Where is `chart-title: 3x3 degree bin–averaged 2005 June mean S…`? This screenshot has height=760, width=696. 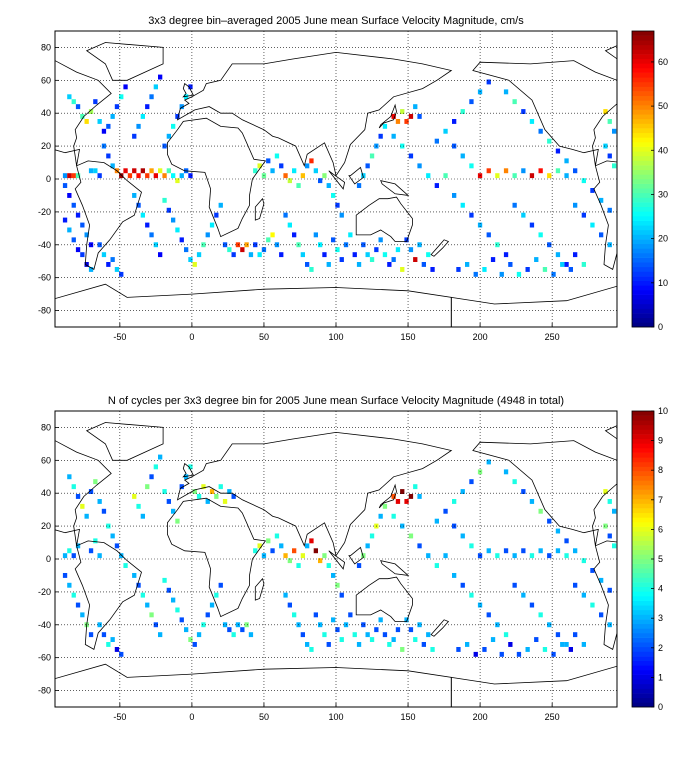
chart-title: 3x3 degree bin–averaged 2005 June mean S… is located at coordinates (336, 21).